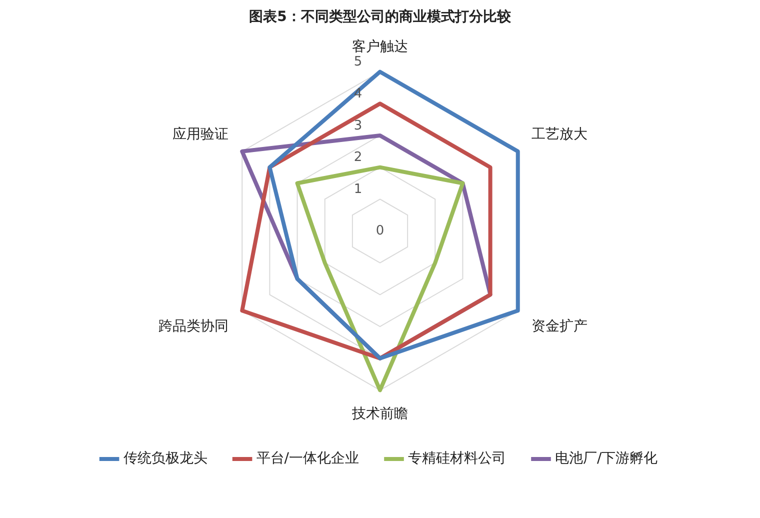 The height and width of the screenshot is (518, 760). I want to click on legend-label: 专精硅材料公司, so click(457, 458).